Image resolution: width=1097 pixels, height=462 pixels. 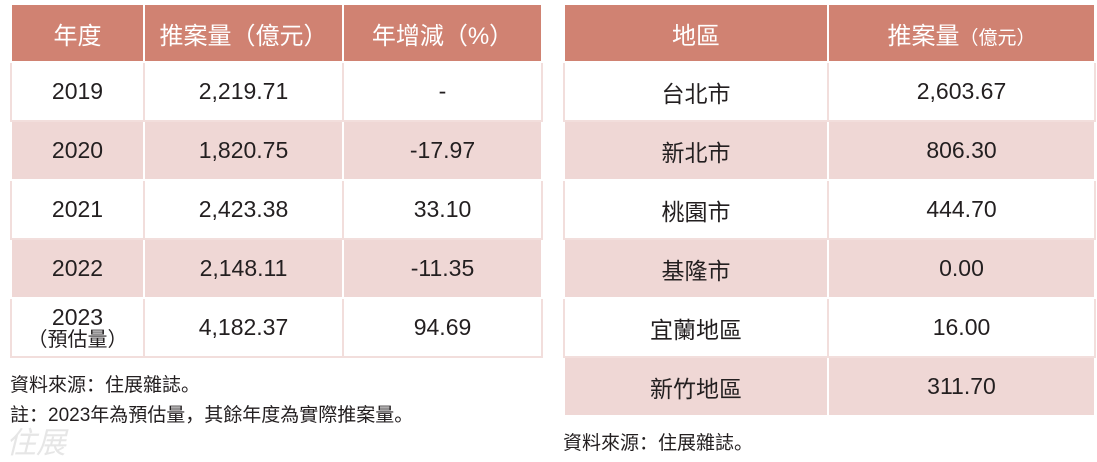 I want to click on table-row: 新北市 806.30, so click(x=829, y=150).